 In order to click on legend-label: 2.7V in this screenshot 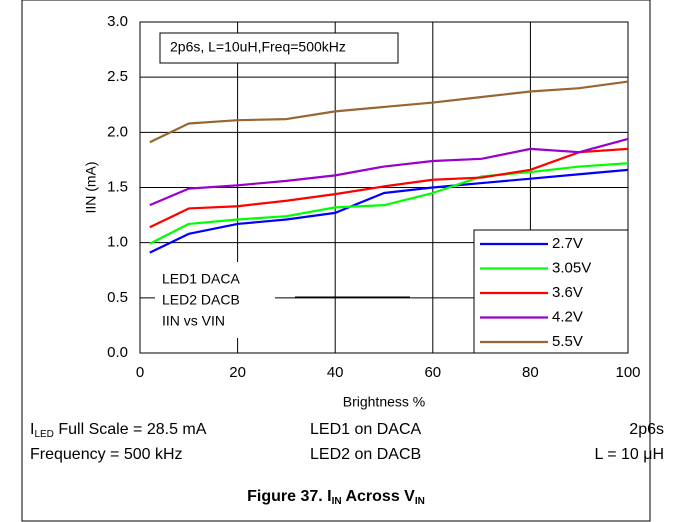, I will do `click(567, 243)`.